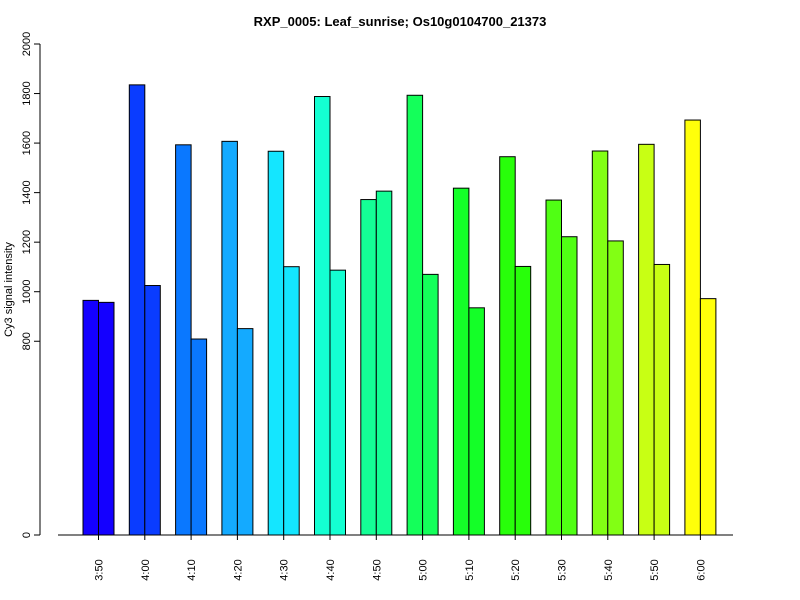 The image size is (800, 600). What do you see at coordinates (285, 569) in the screenshot?
I see `x-tick-label: 4:30` at bounding box center [285, 569].